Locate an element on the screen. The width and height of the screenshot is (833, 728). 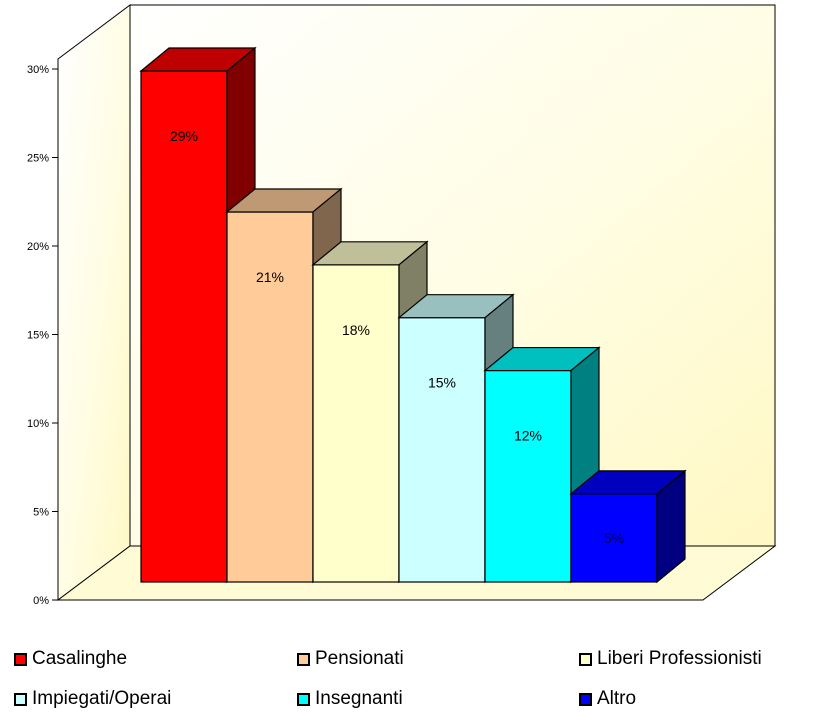
legend-item: Pensionati is located at coordinates (350, 659).